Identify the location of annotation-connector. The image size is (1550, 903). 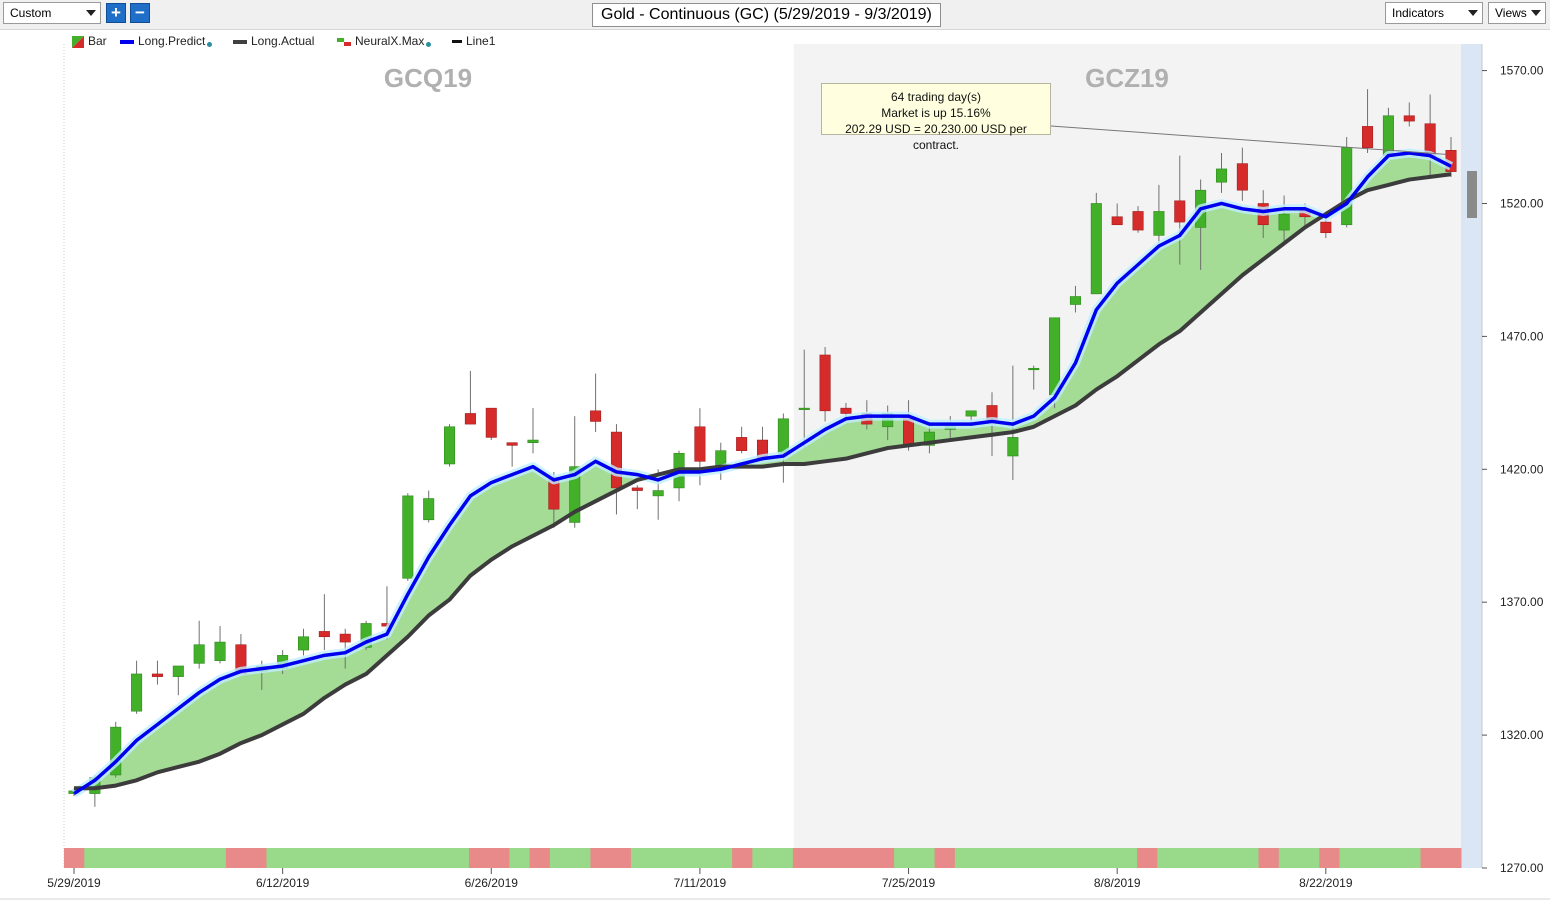
(1248, 140).